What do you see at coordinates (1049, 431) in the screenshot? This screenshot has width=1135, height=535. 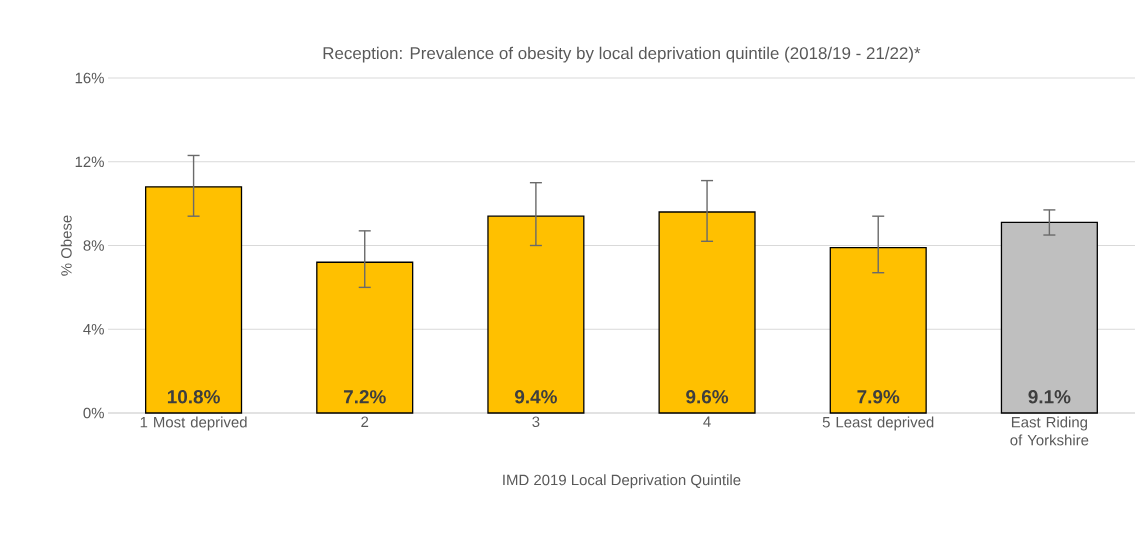 I see `x-tick-label: East Riding of Yorkshire` at bounding box center [1049, 431].